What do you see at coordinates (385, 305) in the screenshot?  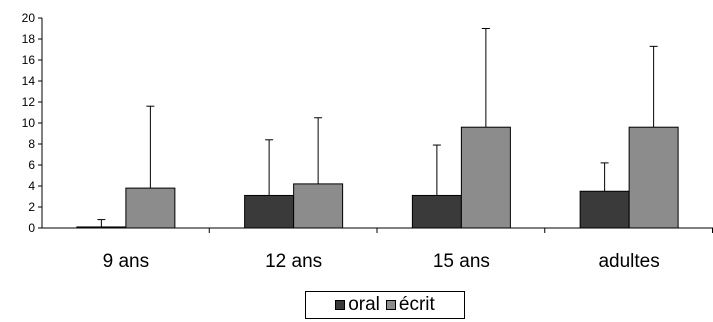 I see `chart-legend: oral écrit` at bounding box center [385, 305].